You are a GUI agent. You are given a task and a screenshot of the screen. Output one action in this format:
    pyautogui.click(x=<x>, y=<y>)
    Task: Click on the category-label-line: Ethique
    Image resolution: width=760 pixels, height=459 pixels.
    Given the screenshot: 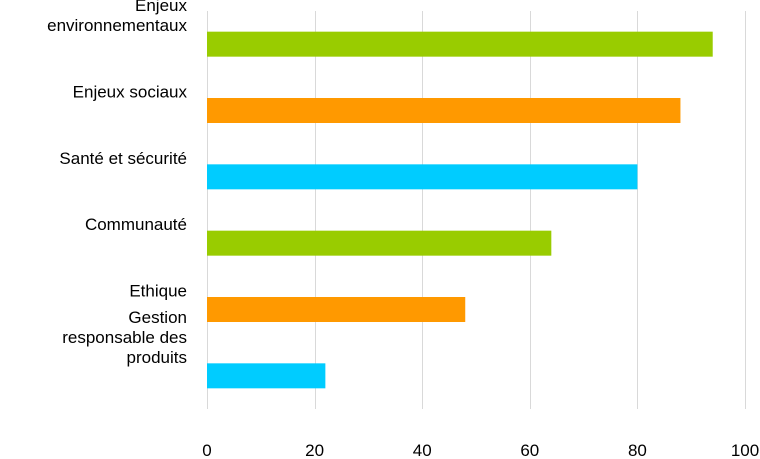 What is the action you would take?
    pyautogui.click(x=158, y=291)
    